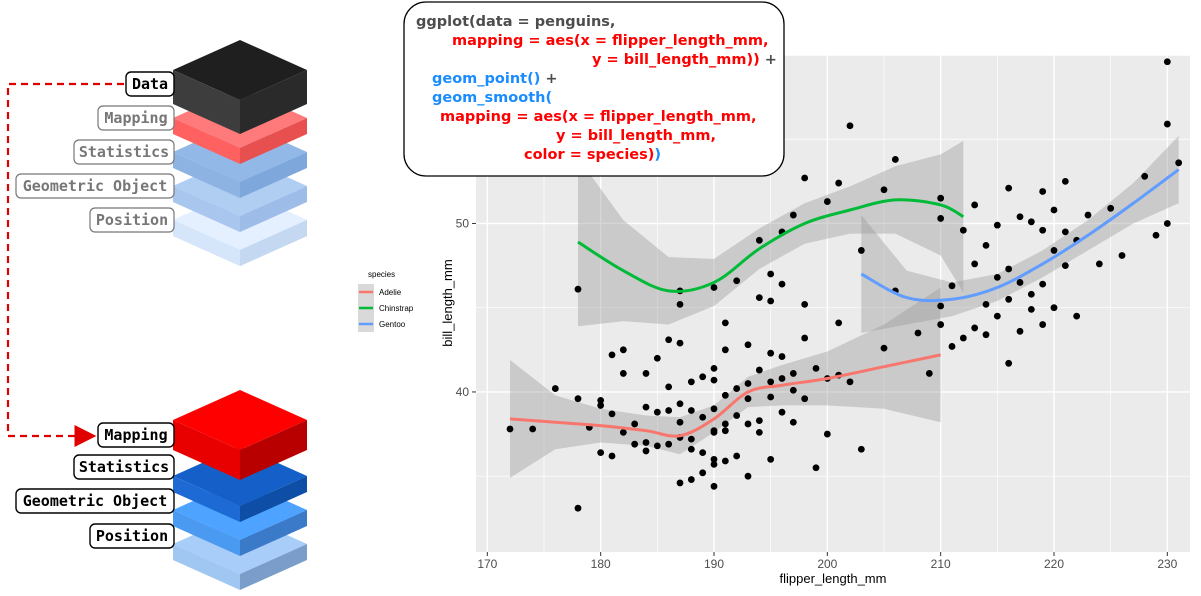 The height and width of the screenshot is (596, 1201). I want to click on legend-item-label: Gentoo, so click(392, 324).